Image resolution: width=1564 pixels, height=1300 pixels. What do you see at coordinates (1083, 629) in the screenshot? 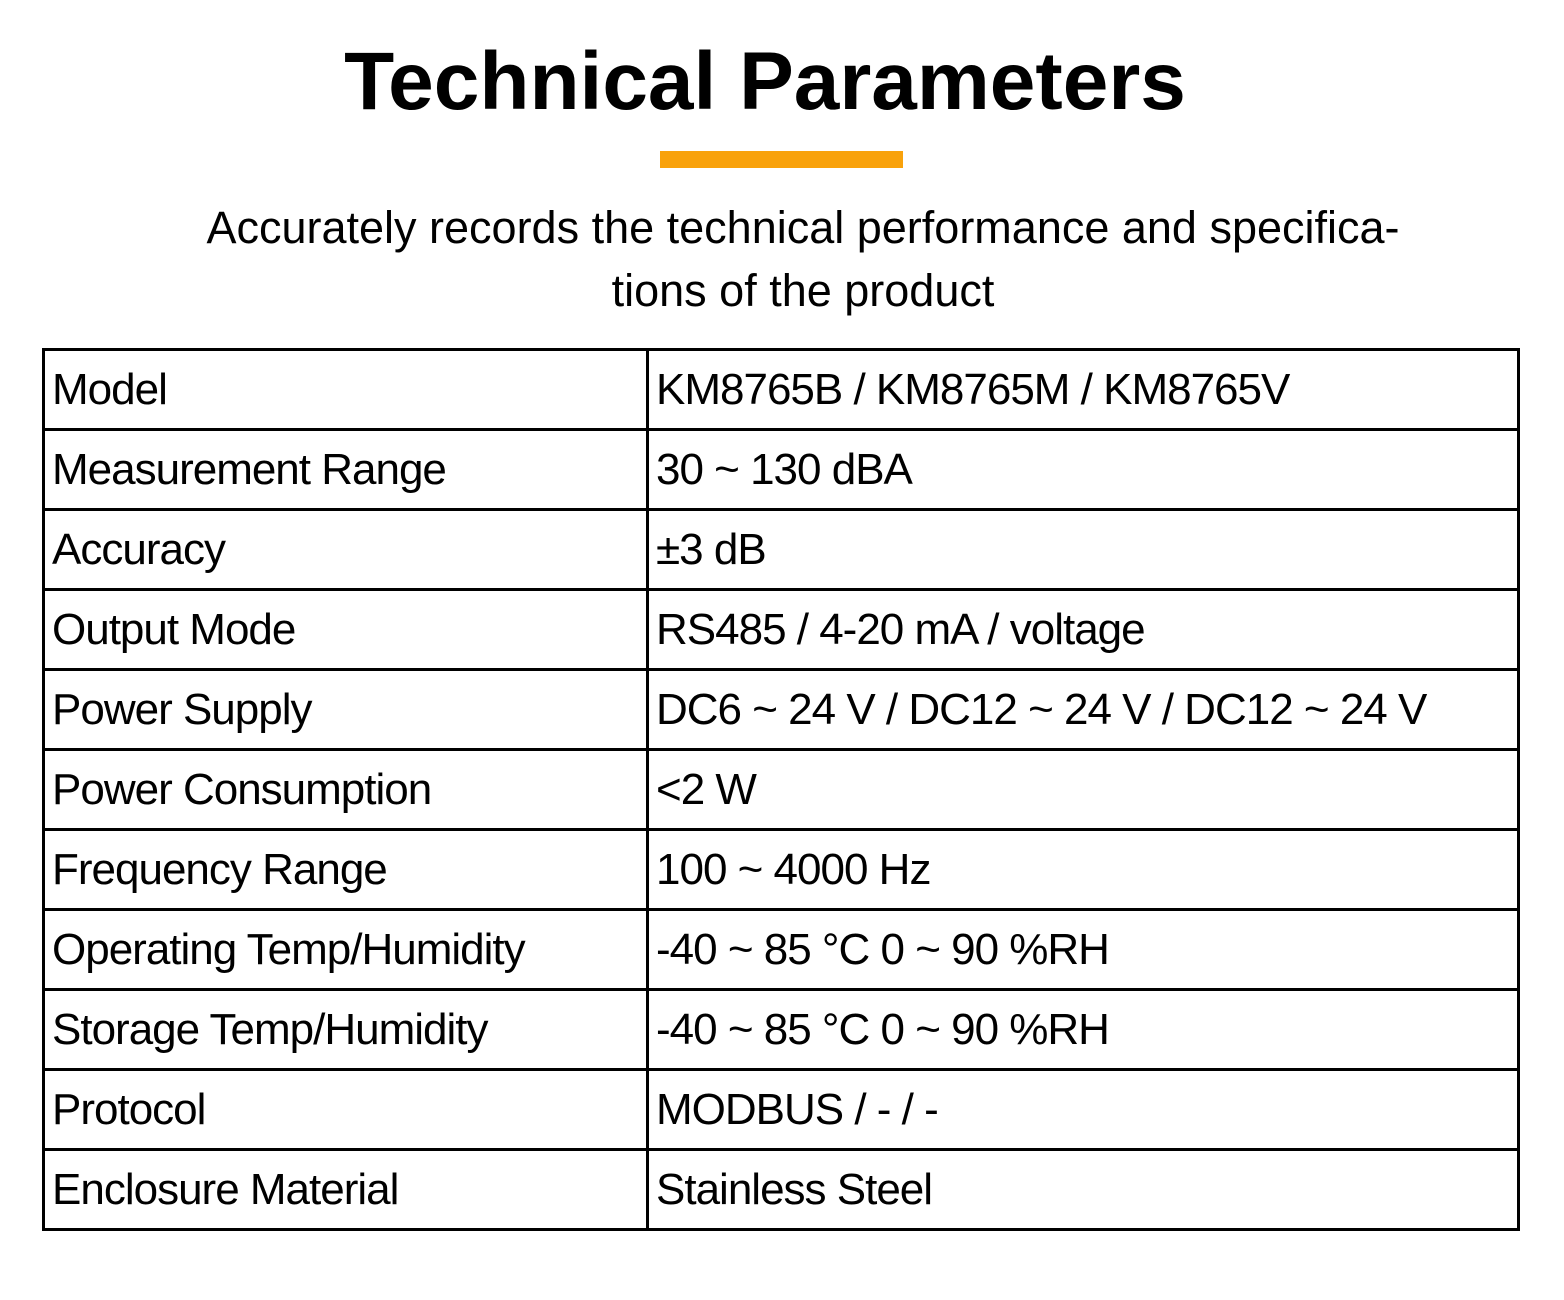
I see `spec-value: RS485 / 4-20 mA / voltage` at bounding box center [1083, 629].